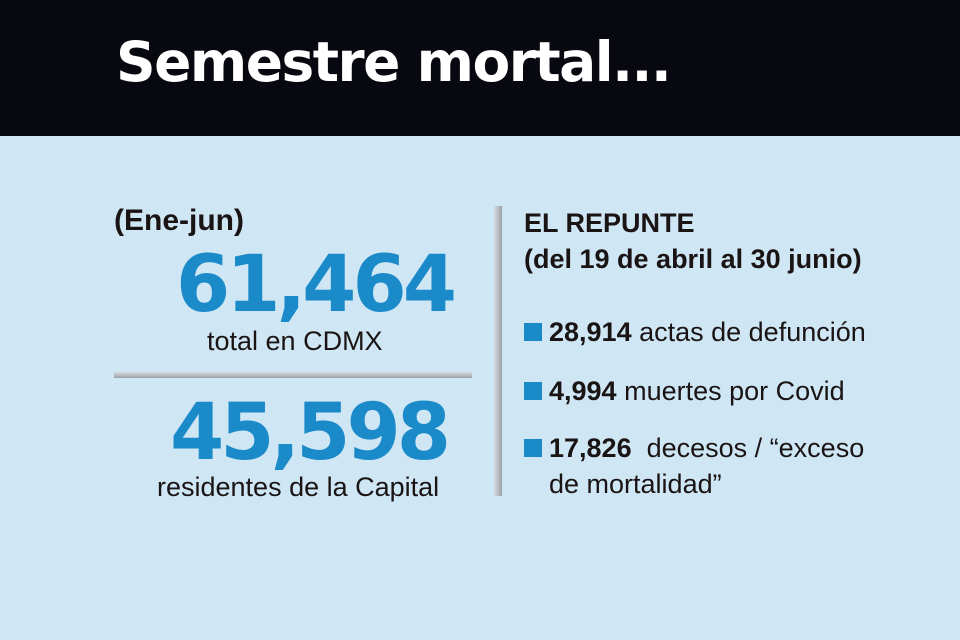 Image resolution: width=960 pixels, height=640 pixels. What do you see at coordinates (583, 391) in the screenshot?
I see `stat-value: 4,994` at bounding box center [583, 391].